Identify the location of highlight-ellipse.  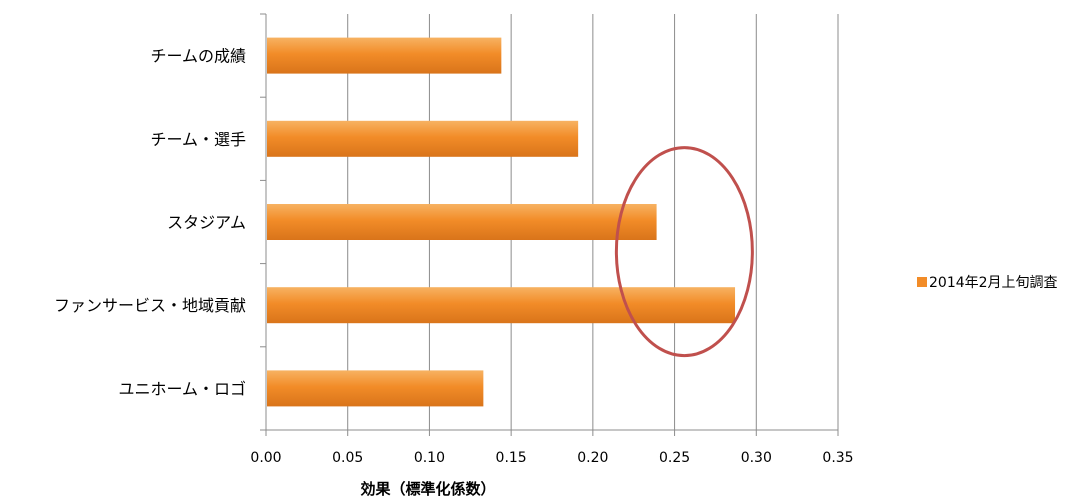
(684, 252).